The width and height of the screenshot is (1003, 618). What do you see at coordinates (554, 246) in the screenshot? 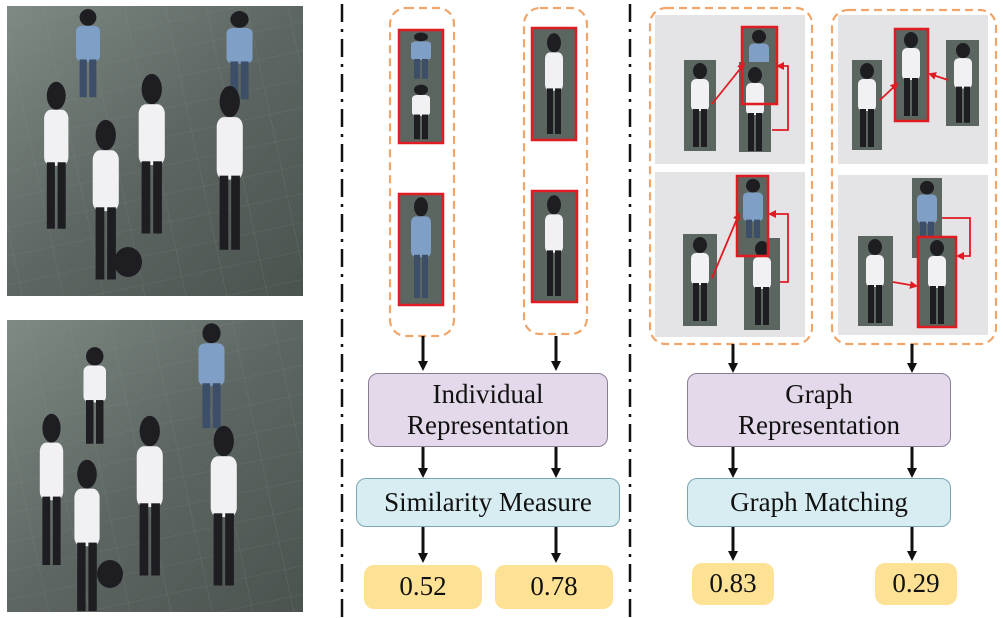
I see `crop-group-right-b` at bounding box center [554, 246].